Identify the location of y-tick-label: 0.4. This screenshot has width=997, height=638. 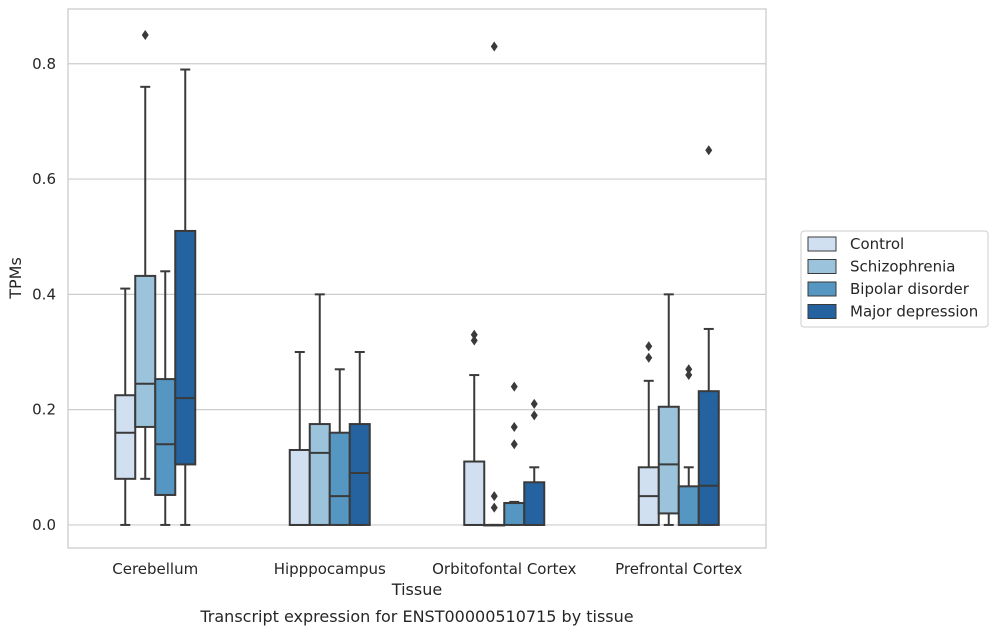
(44, 294).